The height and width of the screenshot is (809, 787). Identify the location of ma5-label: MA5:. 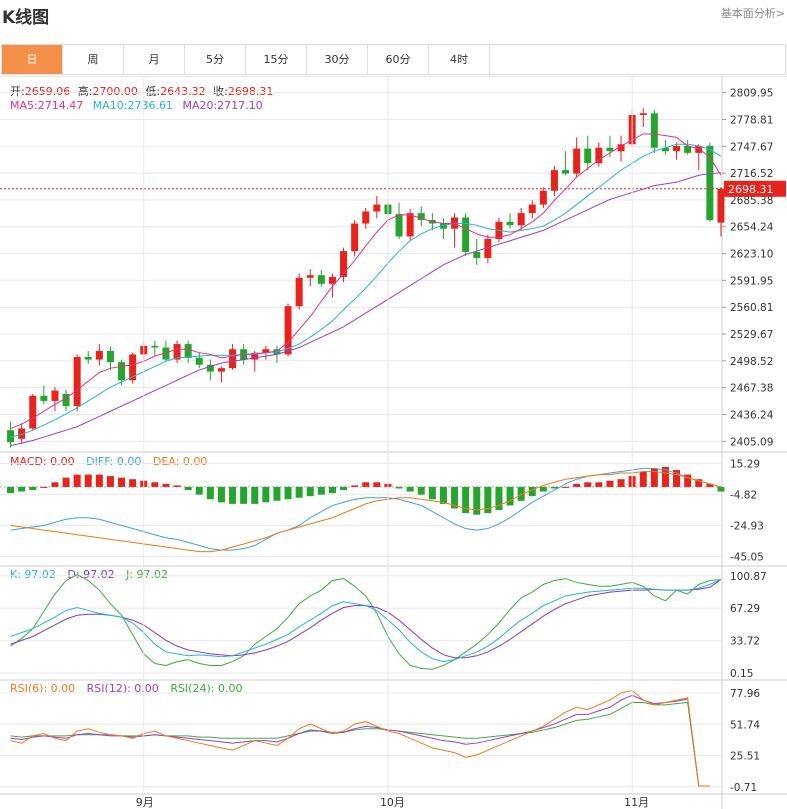
(24, 105).